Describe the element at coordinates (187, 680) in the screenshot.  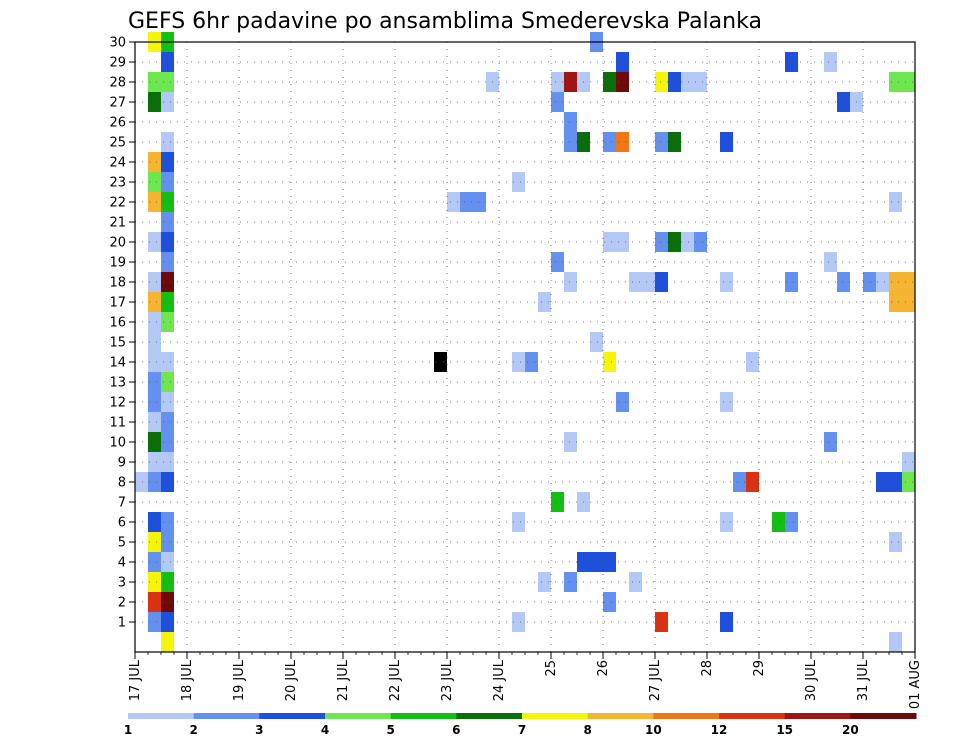
I see `x-tick-label: 18 JUL` at that location.